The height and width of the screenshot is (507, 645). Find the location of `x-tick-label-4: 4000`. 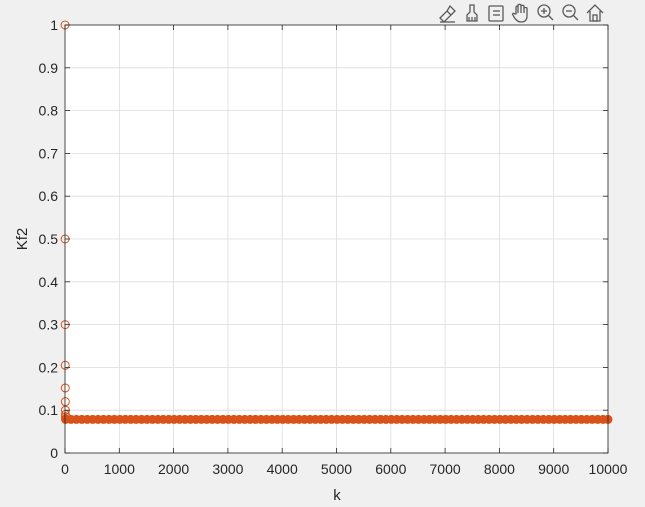

x-tick-label-4: 4000 is located at coordinates (282, 469).